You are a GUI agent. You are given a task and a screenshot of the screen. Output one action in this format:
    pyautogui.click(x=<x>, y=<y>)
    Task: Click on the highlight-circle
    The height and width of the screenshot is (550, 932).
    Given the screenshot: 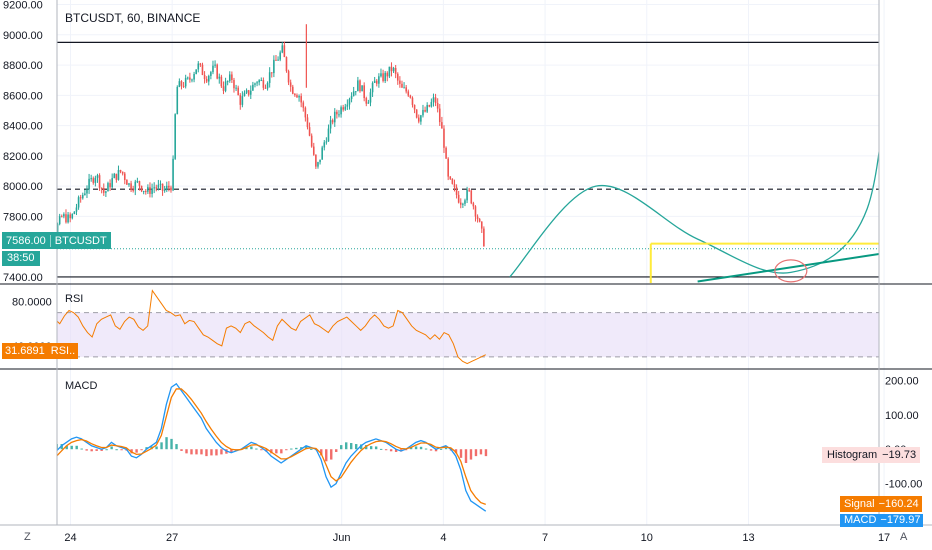 What is the action you would take?
    pyautogui.click(x=791, y=271)
    